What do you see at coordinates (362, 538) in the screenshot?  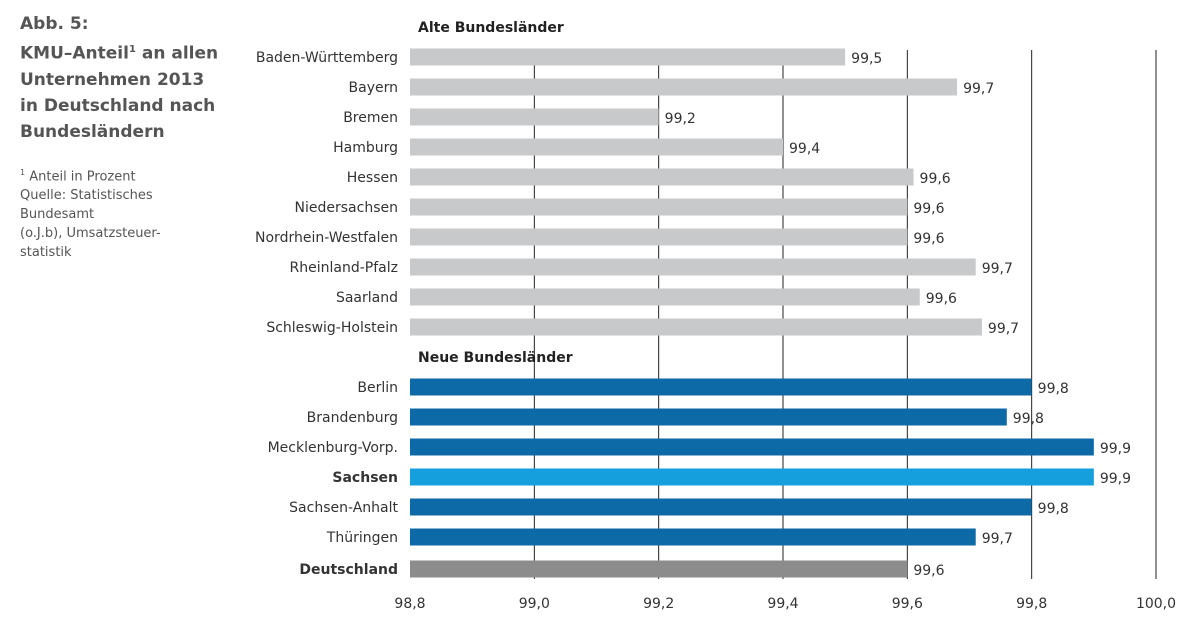 I see `category-label: Thüringen` at bounding box center [362, 538].